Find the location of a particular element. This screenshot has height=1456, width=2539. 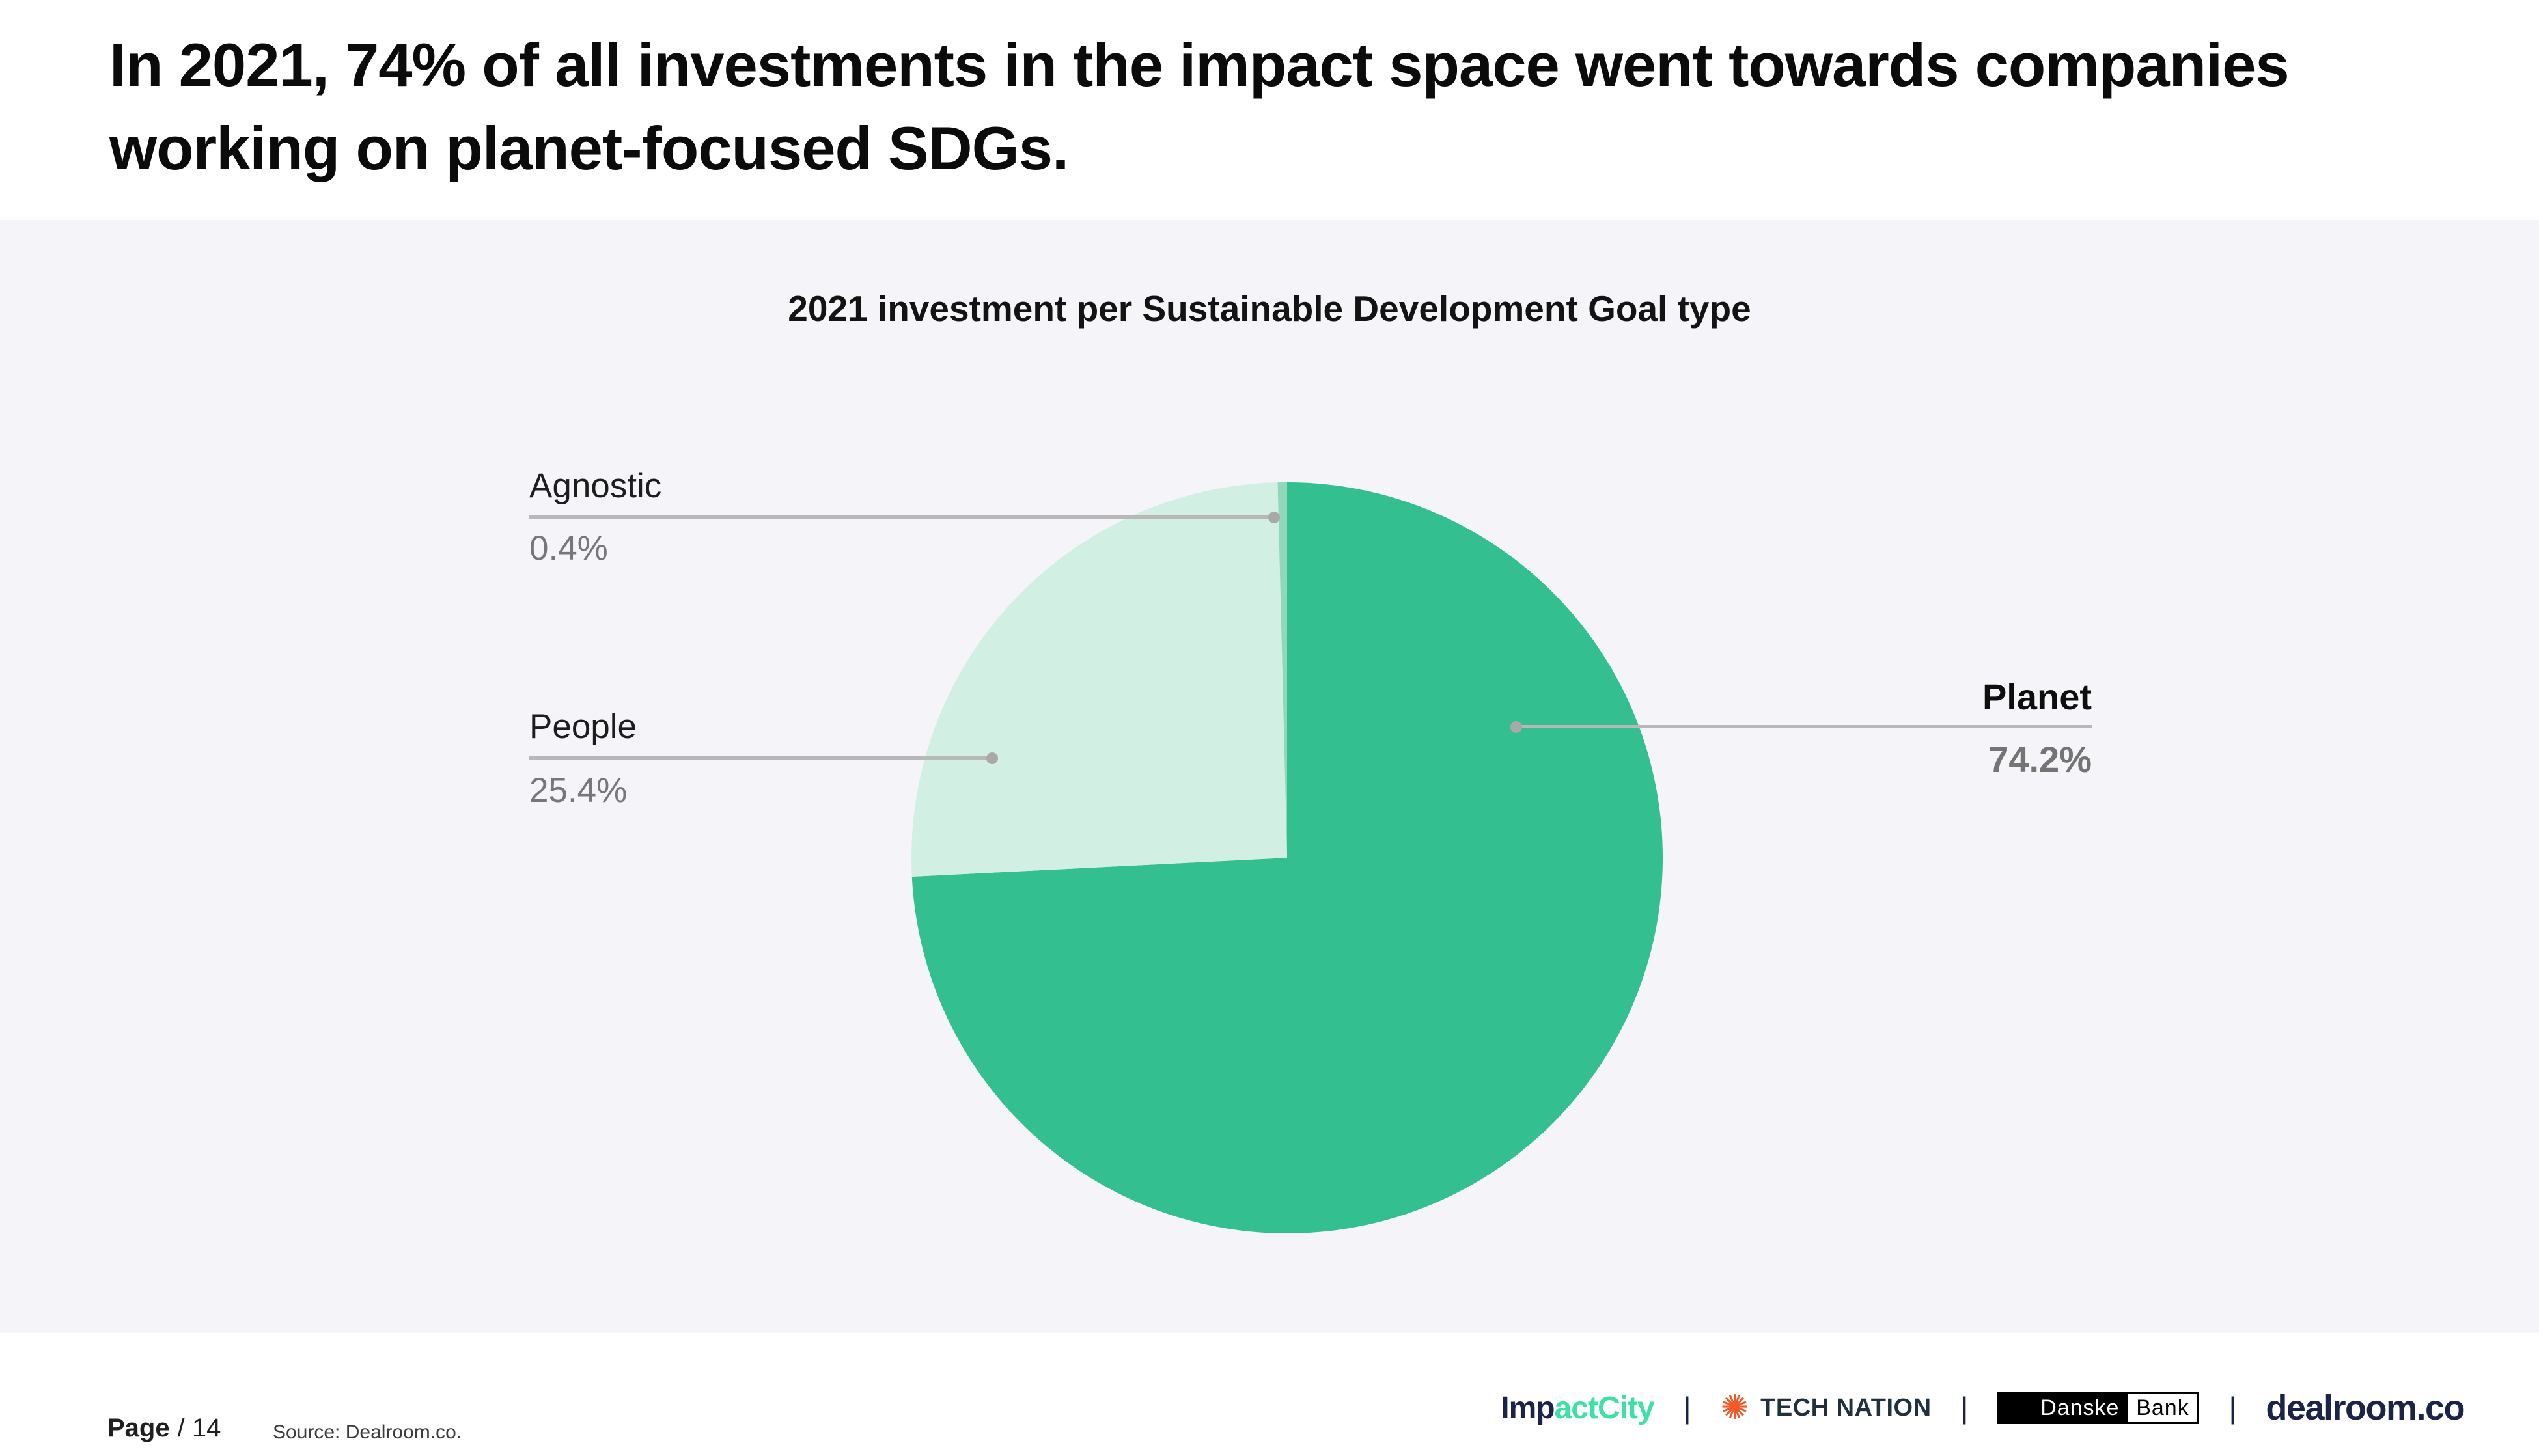

page-number: / 14 is located at coordinates (199, 1428).